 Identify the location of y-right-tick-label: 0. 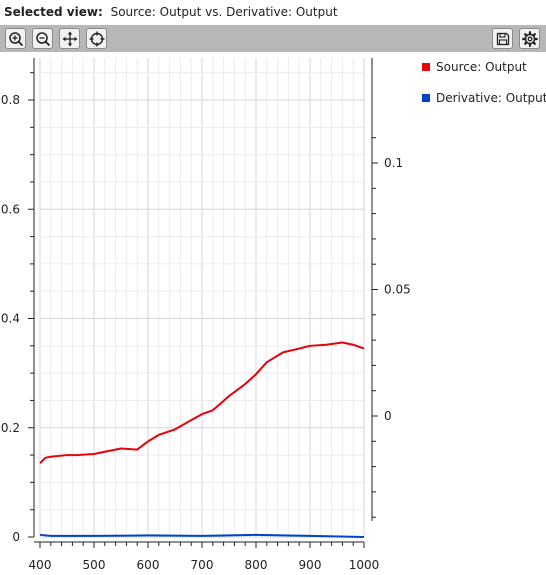
(388, 416).